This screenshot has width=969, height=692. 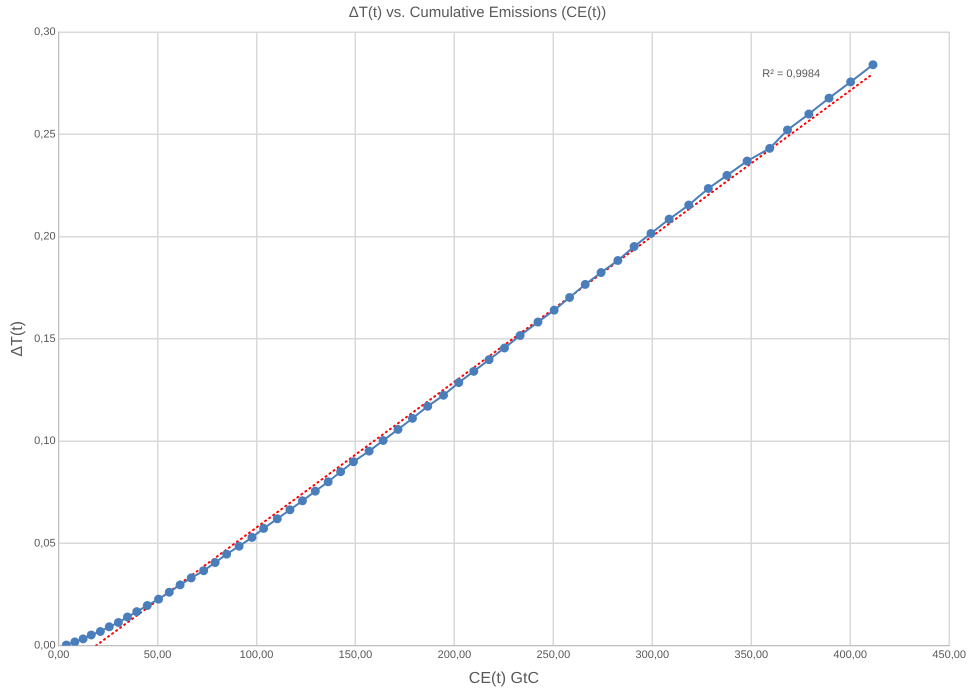 I want to click on x-tick-label: 250,00, so click(x=553, y=655).